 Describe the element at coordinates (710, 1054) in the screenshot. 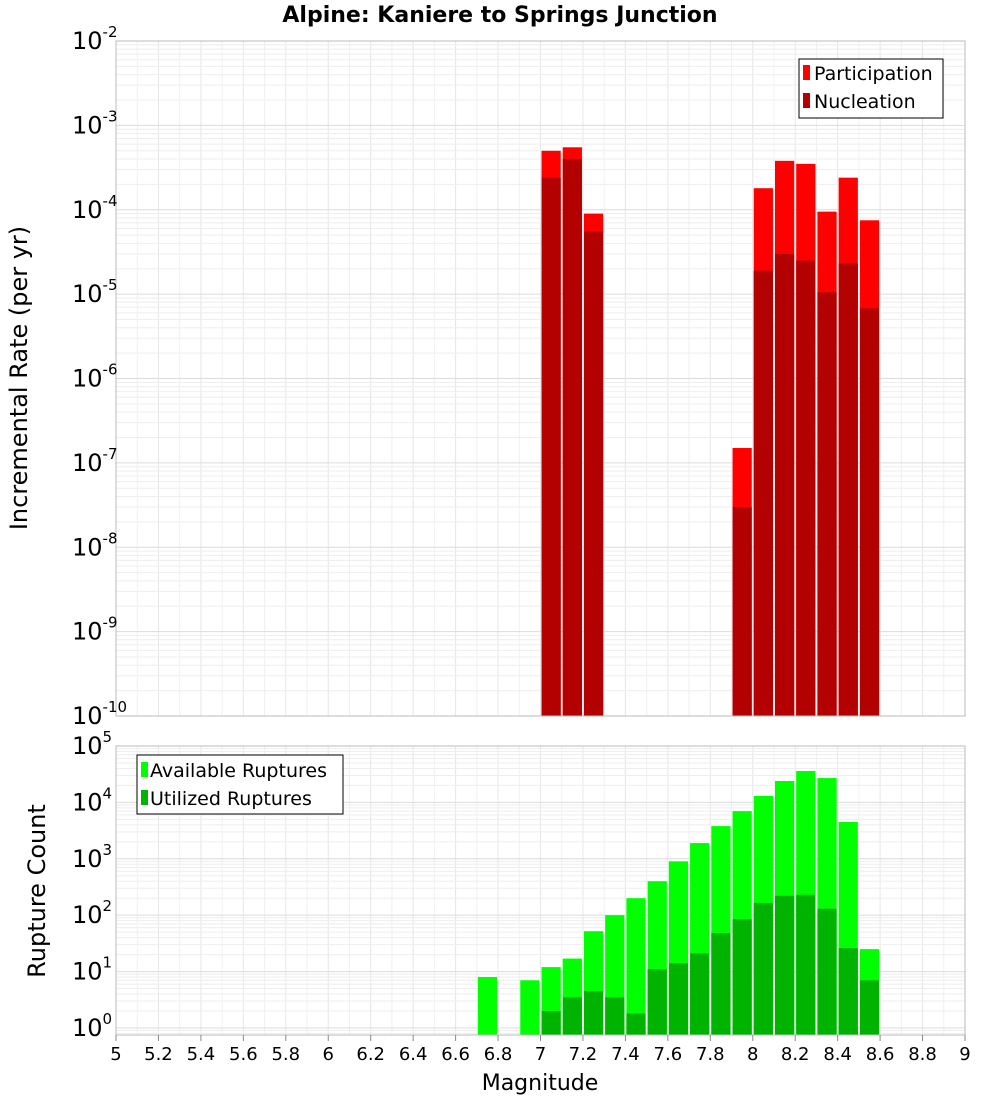

I see `x-tick-label: 7.8` at that location.